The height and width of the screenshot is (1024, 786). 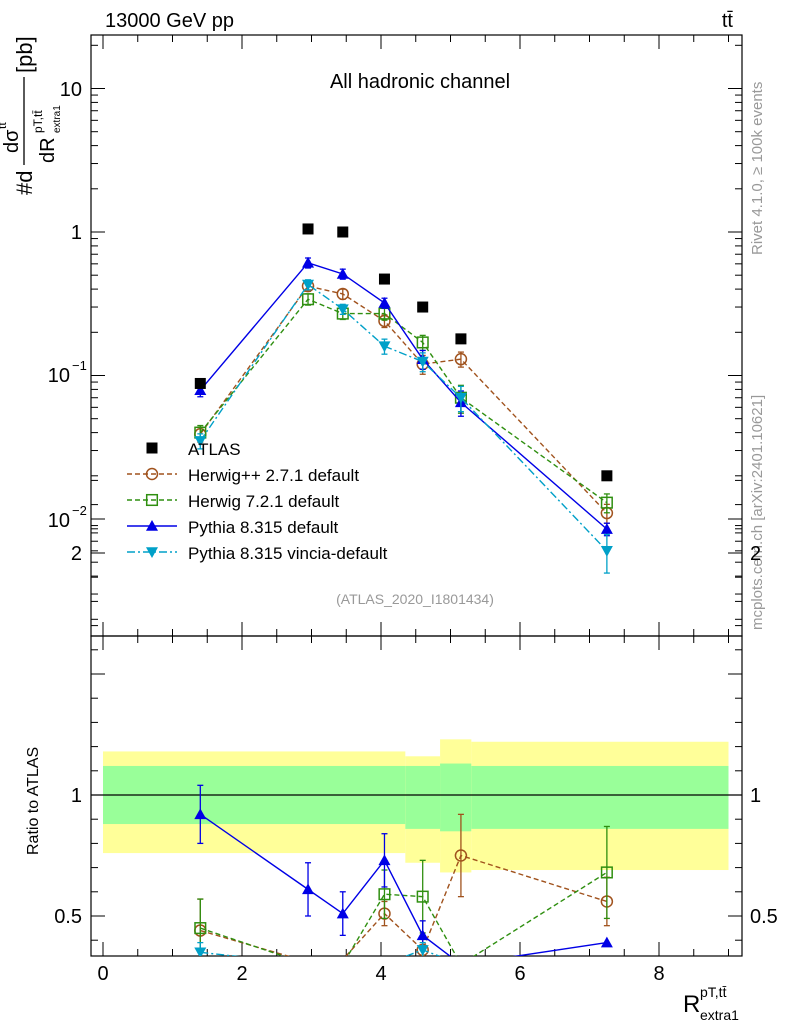 What do you see at coordinates (33, 801) in the screenshot?
I see `ratio-y-axis-title: Ratio to ATLAS` at bounding box center [33, 801].